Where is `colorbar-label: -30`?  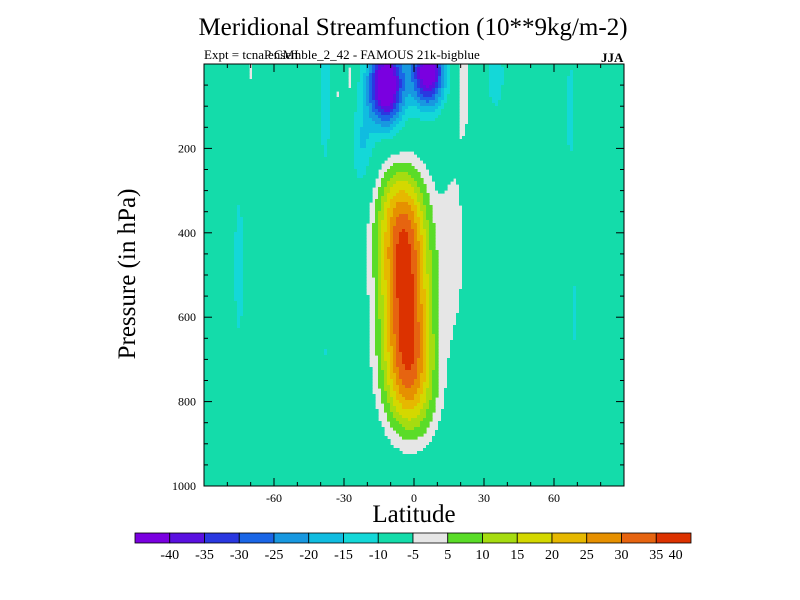
colorbar-label: -30 is located at coordinates (239, 555).